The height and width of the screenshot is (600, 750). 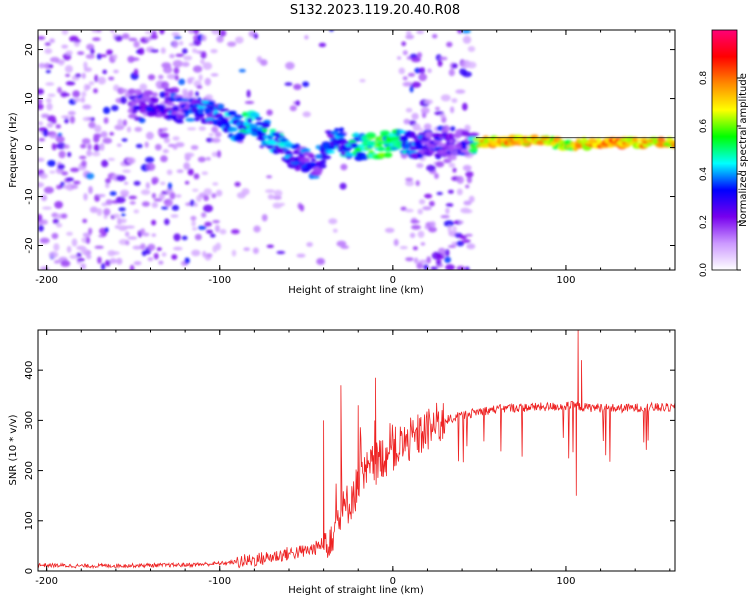 What do you see at coordinates (565, 581) in the screenshot?
I see `x-tick-label: 100` at bounding box center [565, 581].